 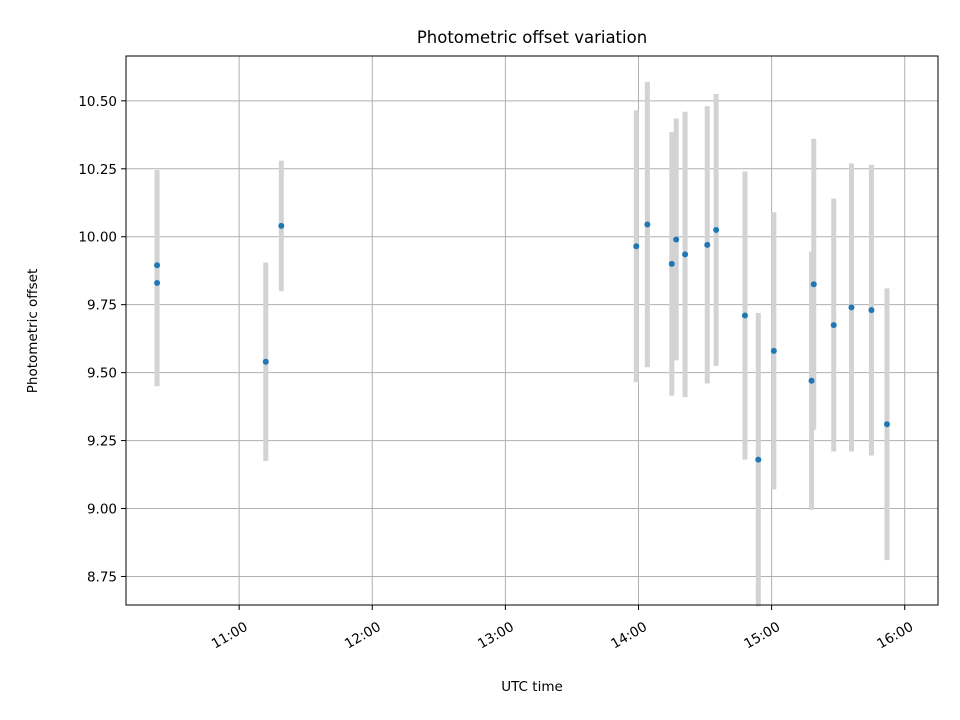 I want to click on y-axis-label: Photometric offset, so click(x=33, y=331).